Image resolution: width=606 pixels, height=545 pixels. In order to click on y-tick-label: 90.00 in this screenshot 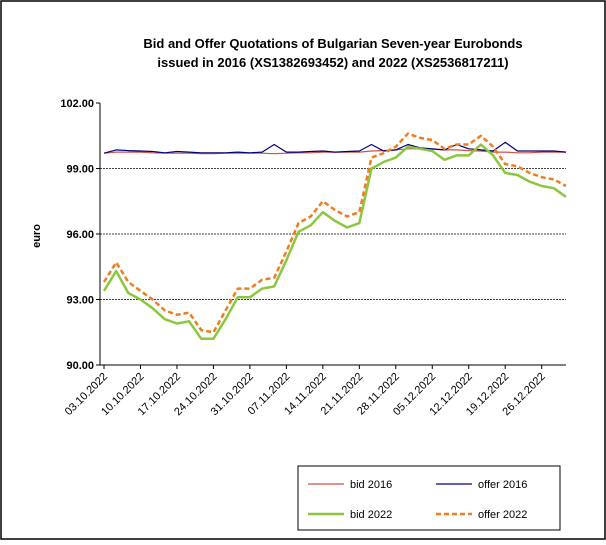, I will do `click(80, 366)`.